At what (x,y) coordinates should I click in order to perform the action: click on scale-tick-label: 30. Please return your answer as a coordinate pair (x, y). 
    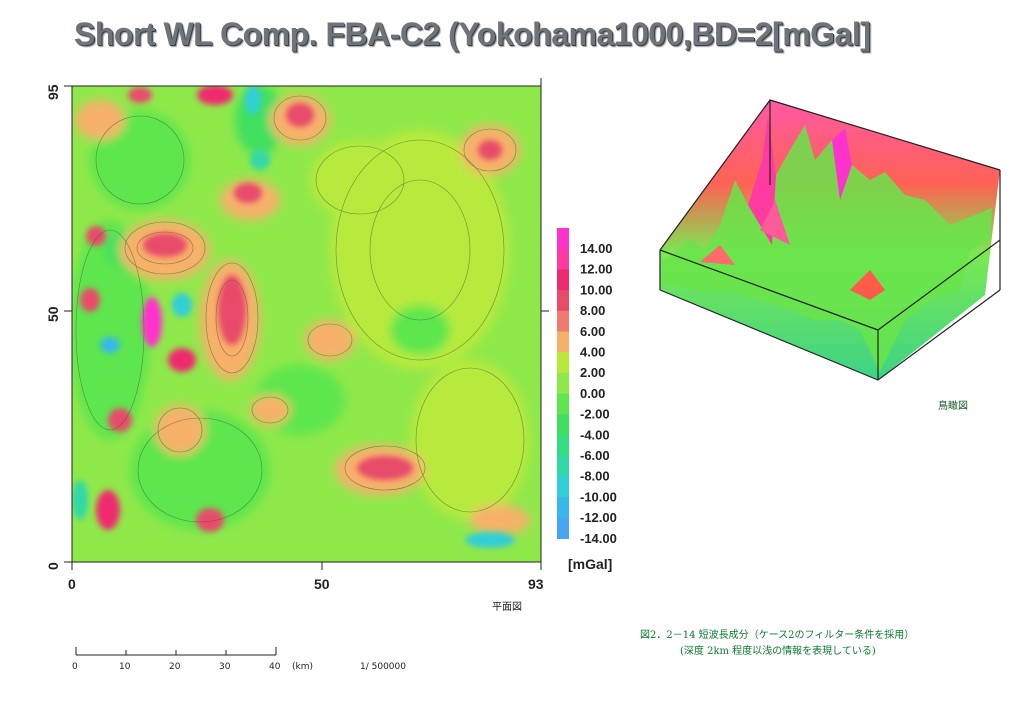
    Looking at the image, I should click on (225, 667).